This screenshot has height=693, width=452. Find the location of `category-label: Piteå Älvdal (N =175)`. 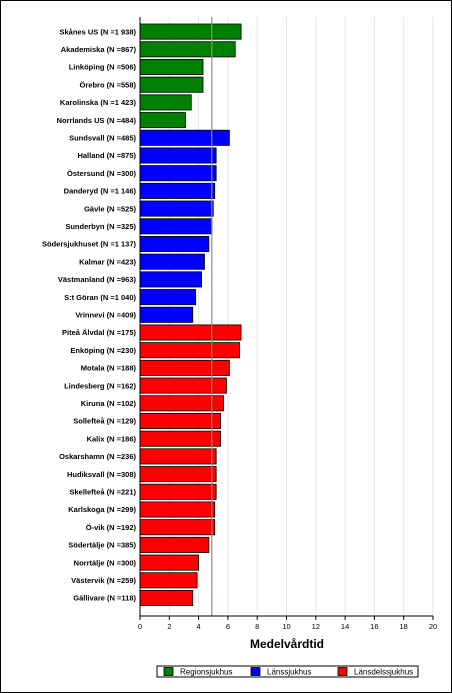

category-label: Piteå Älvdal (N =175) is located at coordinates (99, 332).